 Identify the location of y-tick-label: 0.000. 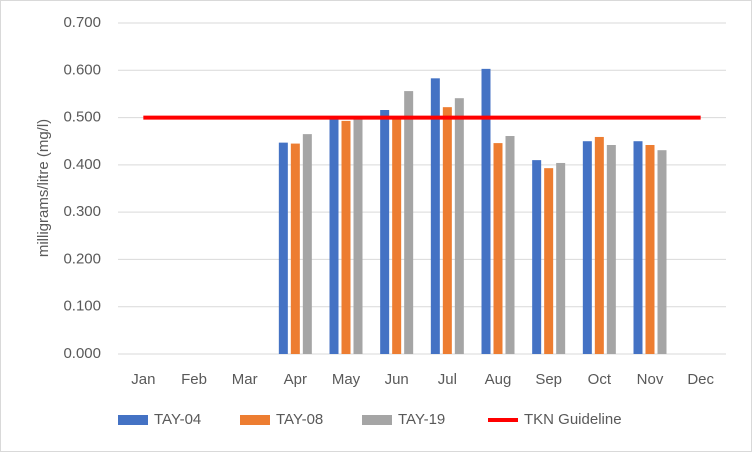
(82, 353).